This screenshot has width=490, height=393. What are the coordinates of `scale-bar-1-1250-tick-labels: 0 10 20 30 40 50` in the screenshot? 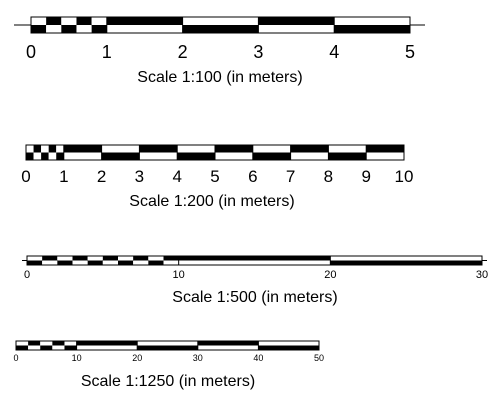 It's located at (168, 358).